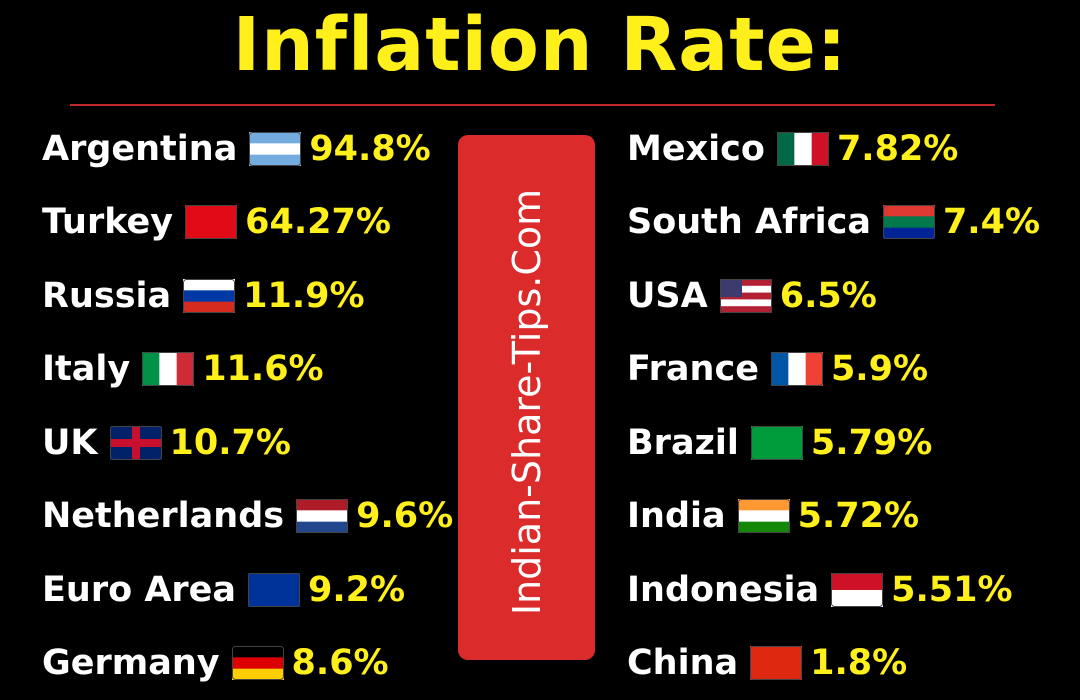  I want to click on inflation-rate: 7.4%, so click(991, 222).